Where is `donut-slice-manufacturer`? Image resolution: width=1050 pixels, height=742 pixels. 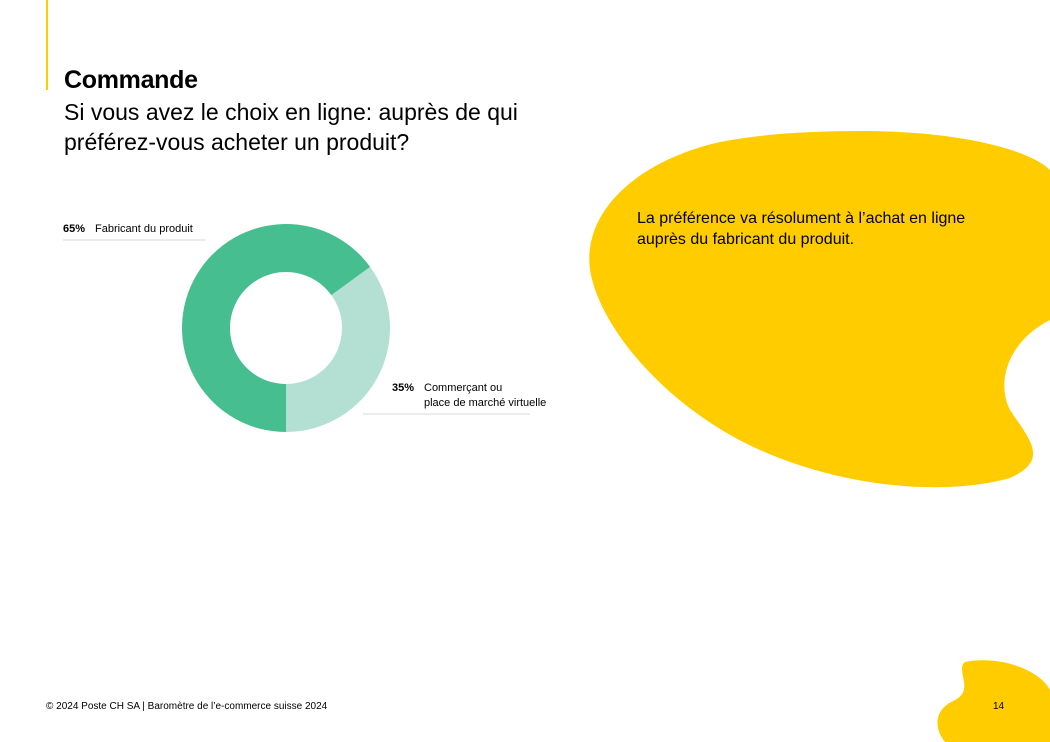
donut-slice-manufacturer is located at coordinates (276, 328).